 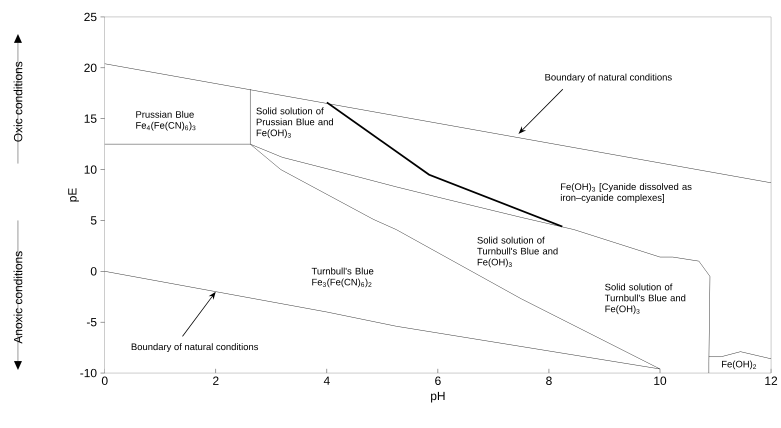 I want to click on annotation: Fe(OH)$_{2}$, so click(x=739, y=365).